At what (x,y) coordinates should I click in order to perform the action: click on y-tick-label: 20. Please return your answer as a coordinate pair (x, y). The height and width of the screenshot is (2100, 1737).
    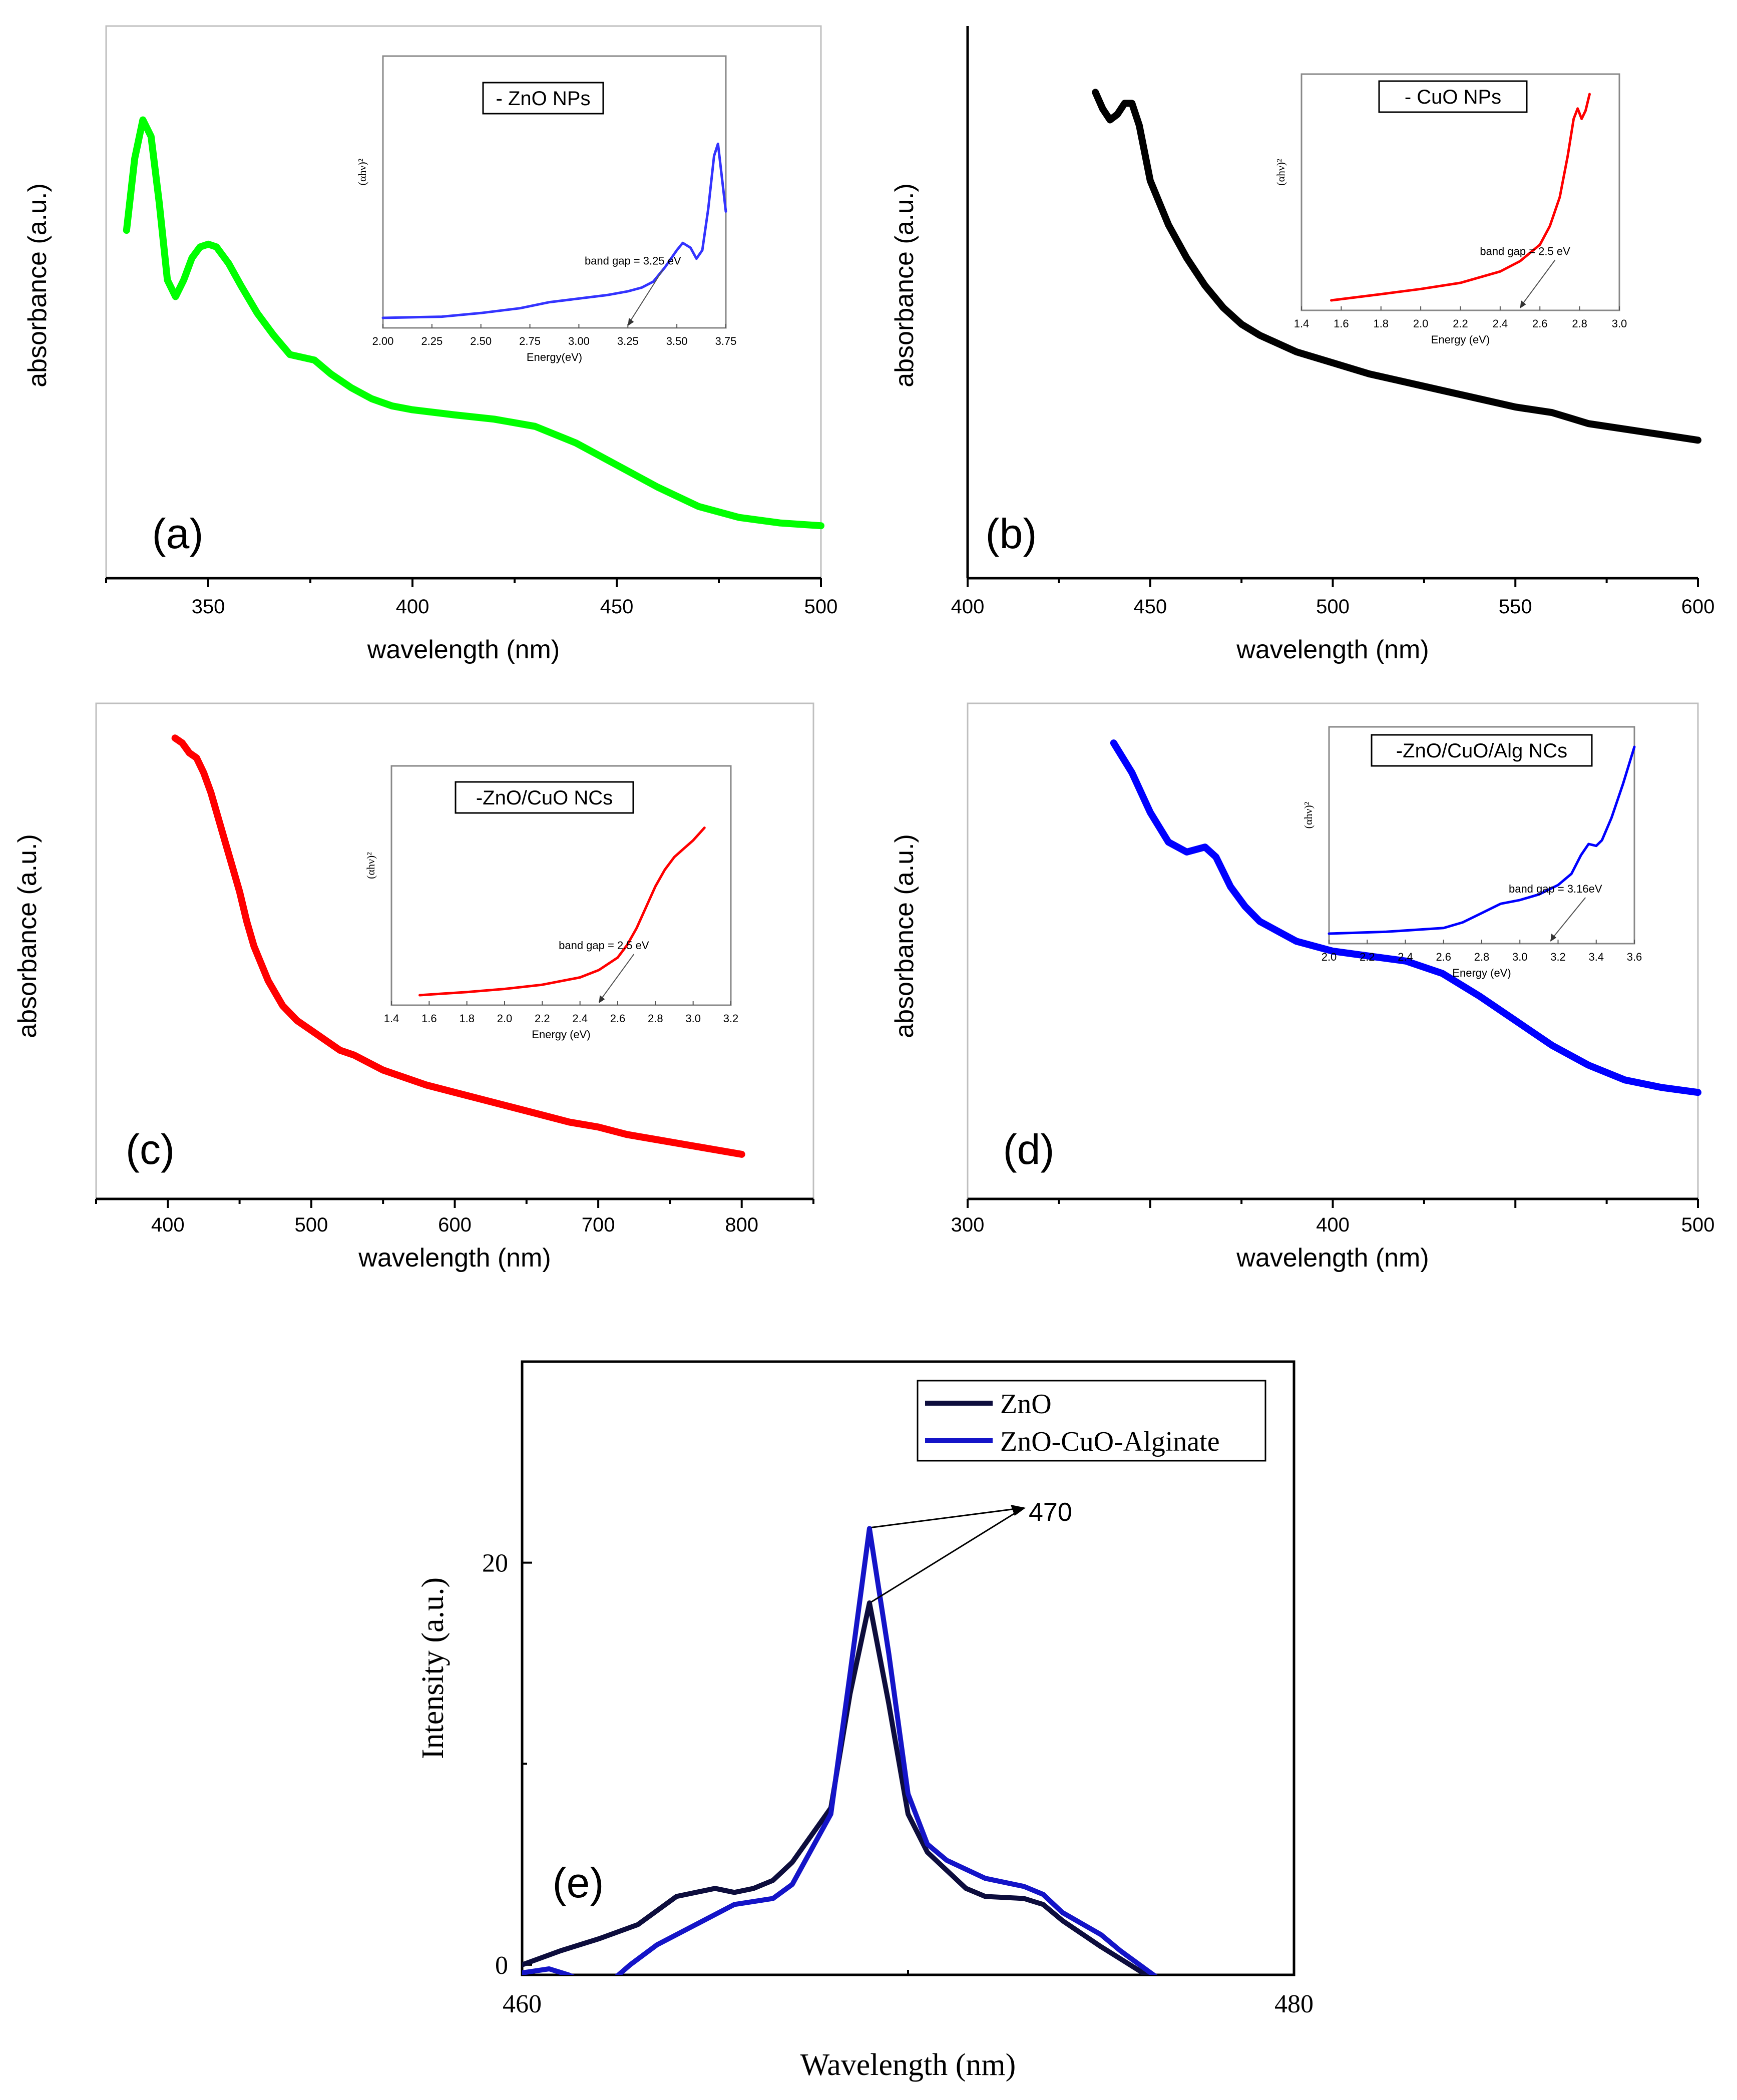
    Looking at the image, I should click on (495, 1564).